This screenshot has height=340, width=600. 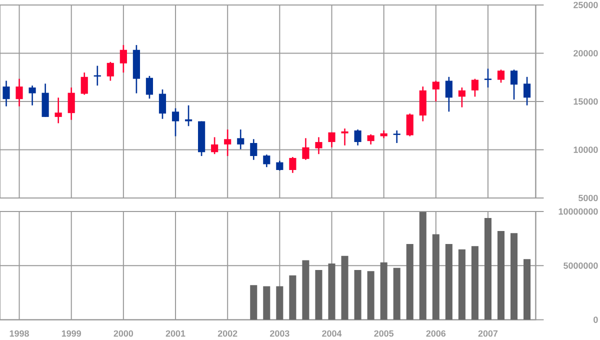 What do you see at coordinates (596, 319) in the screenshot?
I see `y-tick-label: 0` at bounding box center [596, 319].